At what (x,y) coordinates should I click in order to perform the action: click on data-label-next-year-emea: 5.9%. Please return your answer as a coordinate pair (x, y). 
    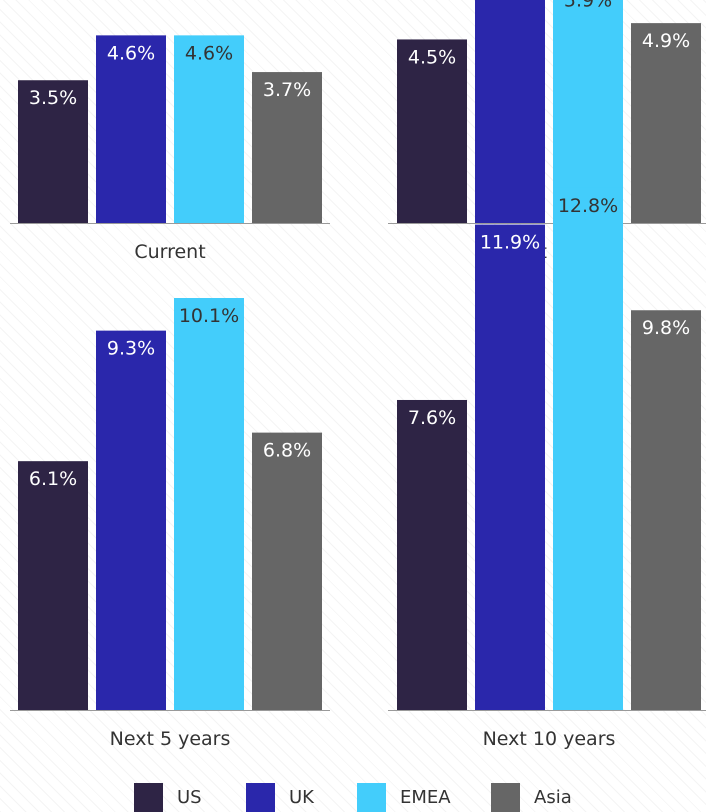
    Looking at the image, I should click on (588, 5).